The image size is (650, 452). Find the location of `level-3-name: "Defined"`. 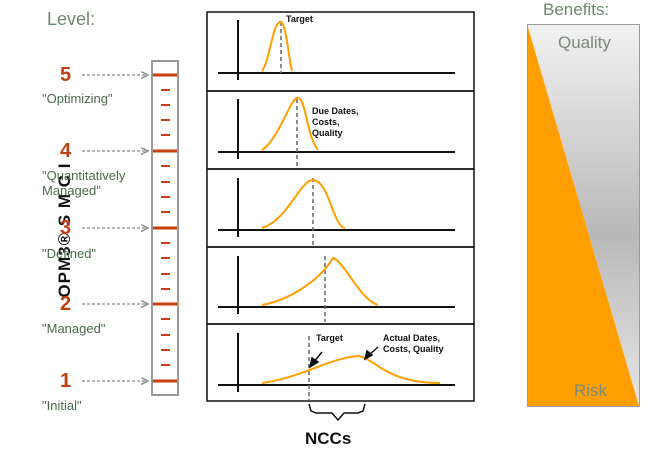

level-3-name: "Defined" is located at coordinates (69, 253).